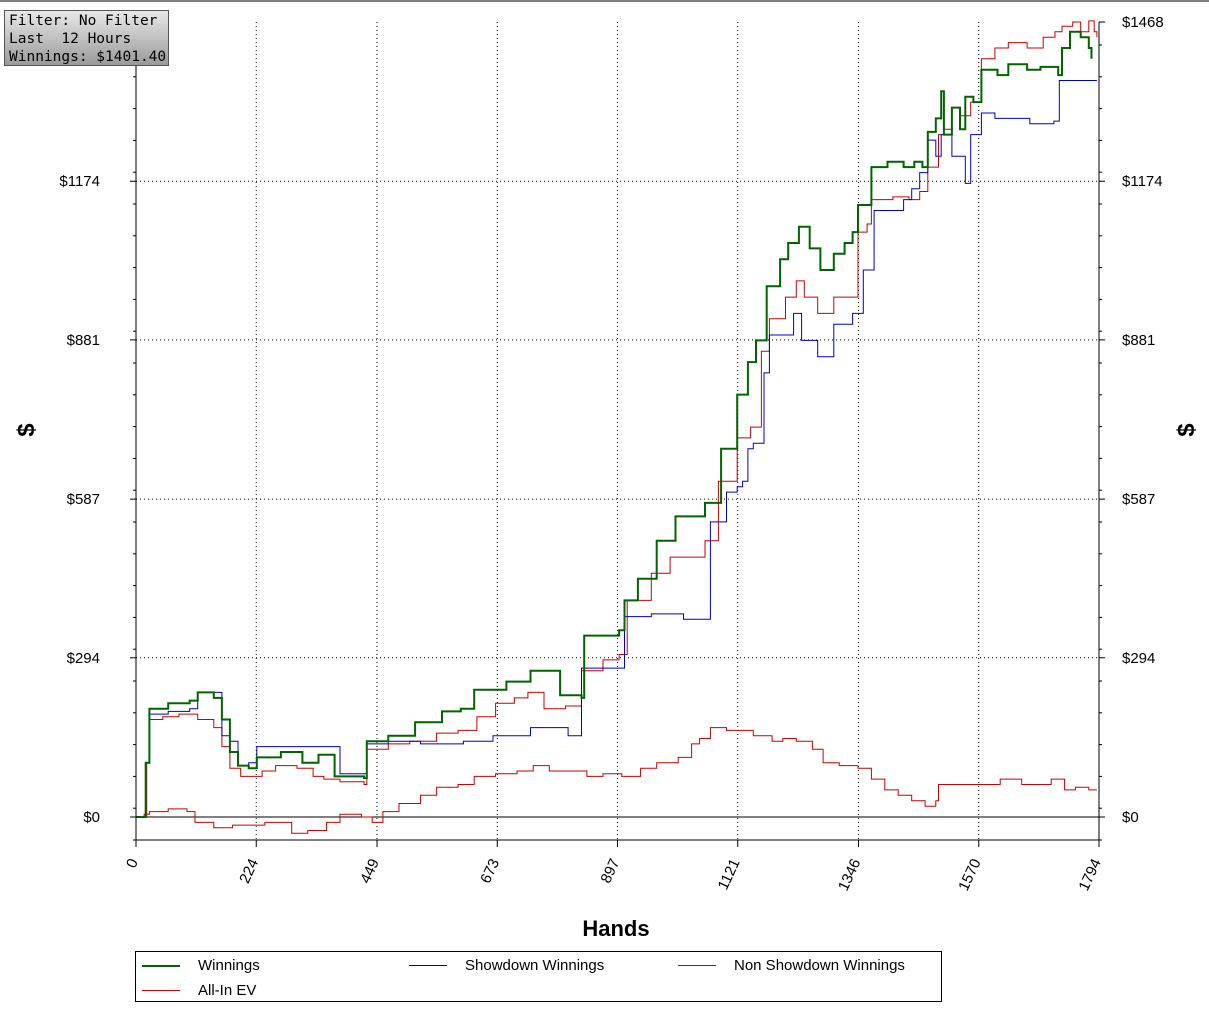 The image size is (1209, 1010). Describe the element at coordinates (83, 658) in the screenshot. I see `y-tick-label-left: $294` at that location.